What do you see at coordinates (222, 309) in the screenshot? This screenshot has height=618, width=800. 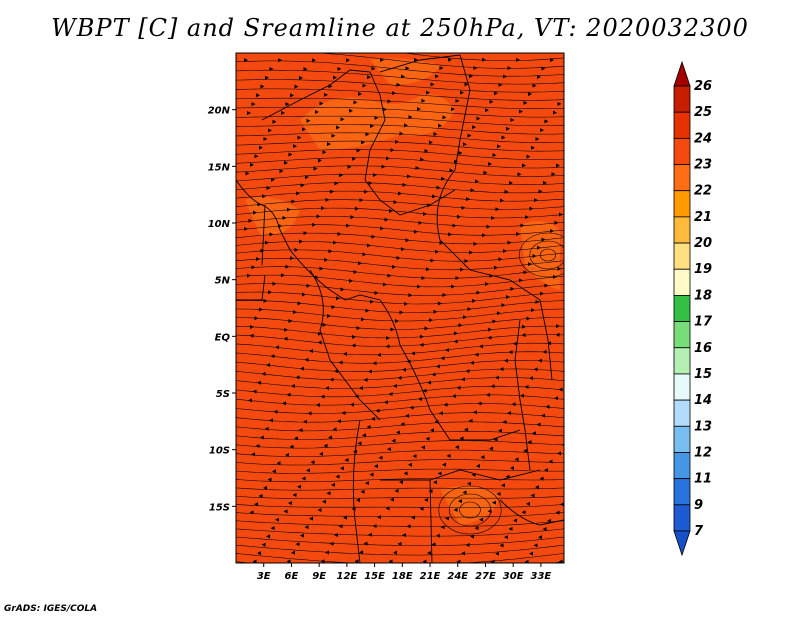 I see `latitude-axis: 20N 15N 10N 5N EQ 5S 10S 15S` at bounding box center [222, 309].